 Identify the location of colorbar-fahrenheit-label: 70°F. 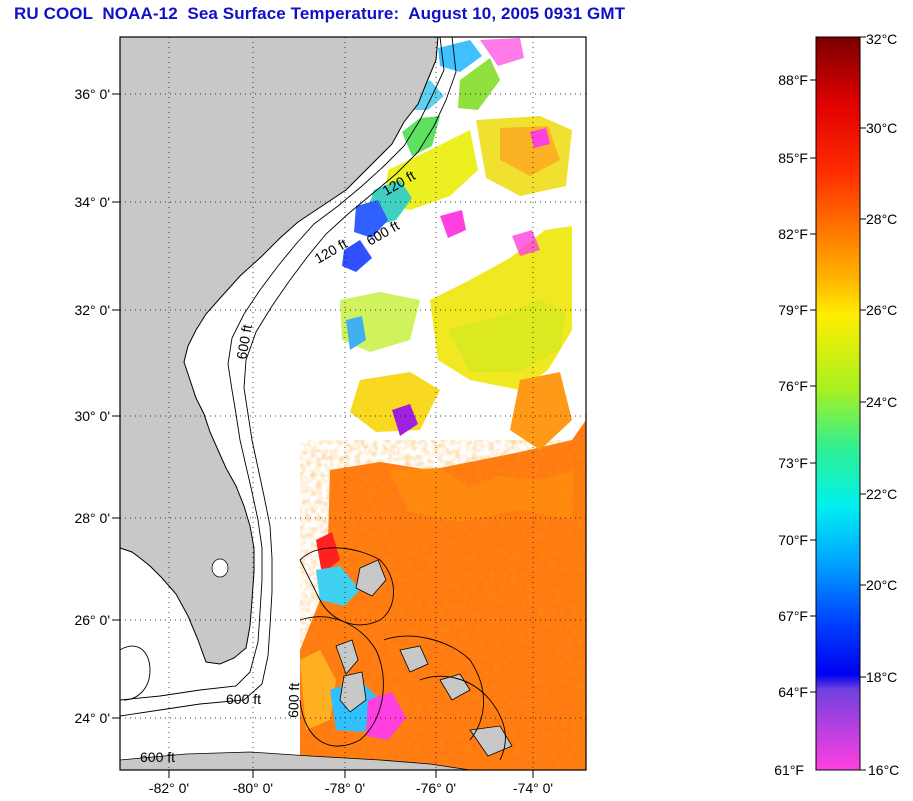
(793, 540).